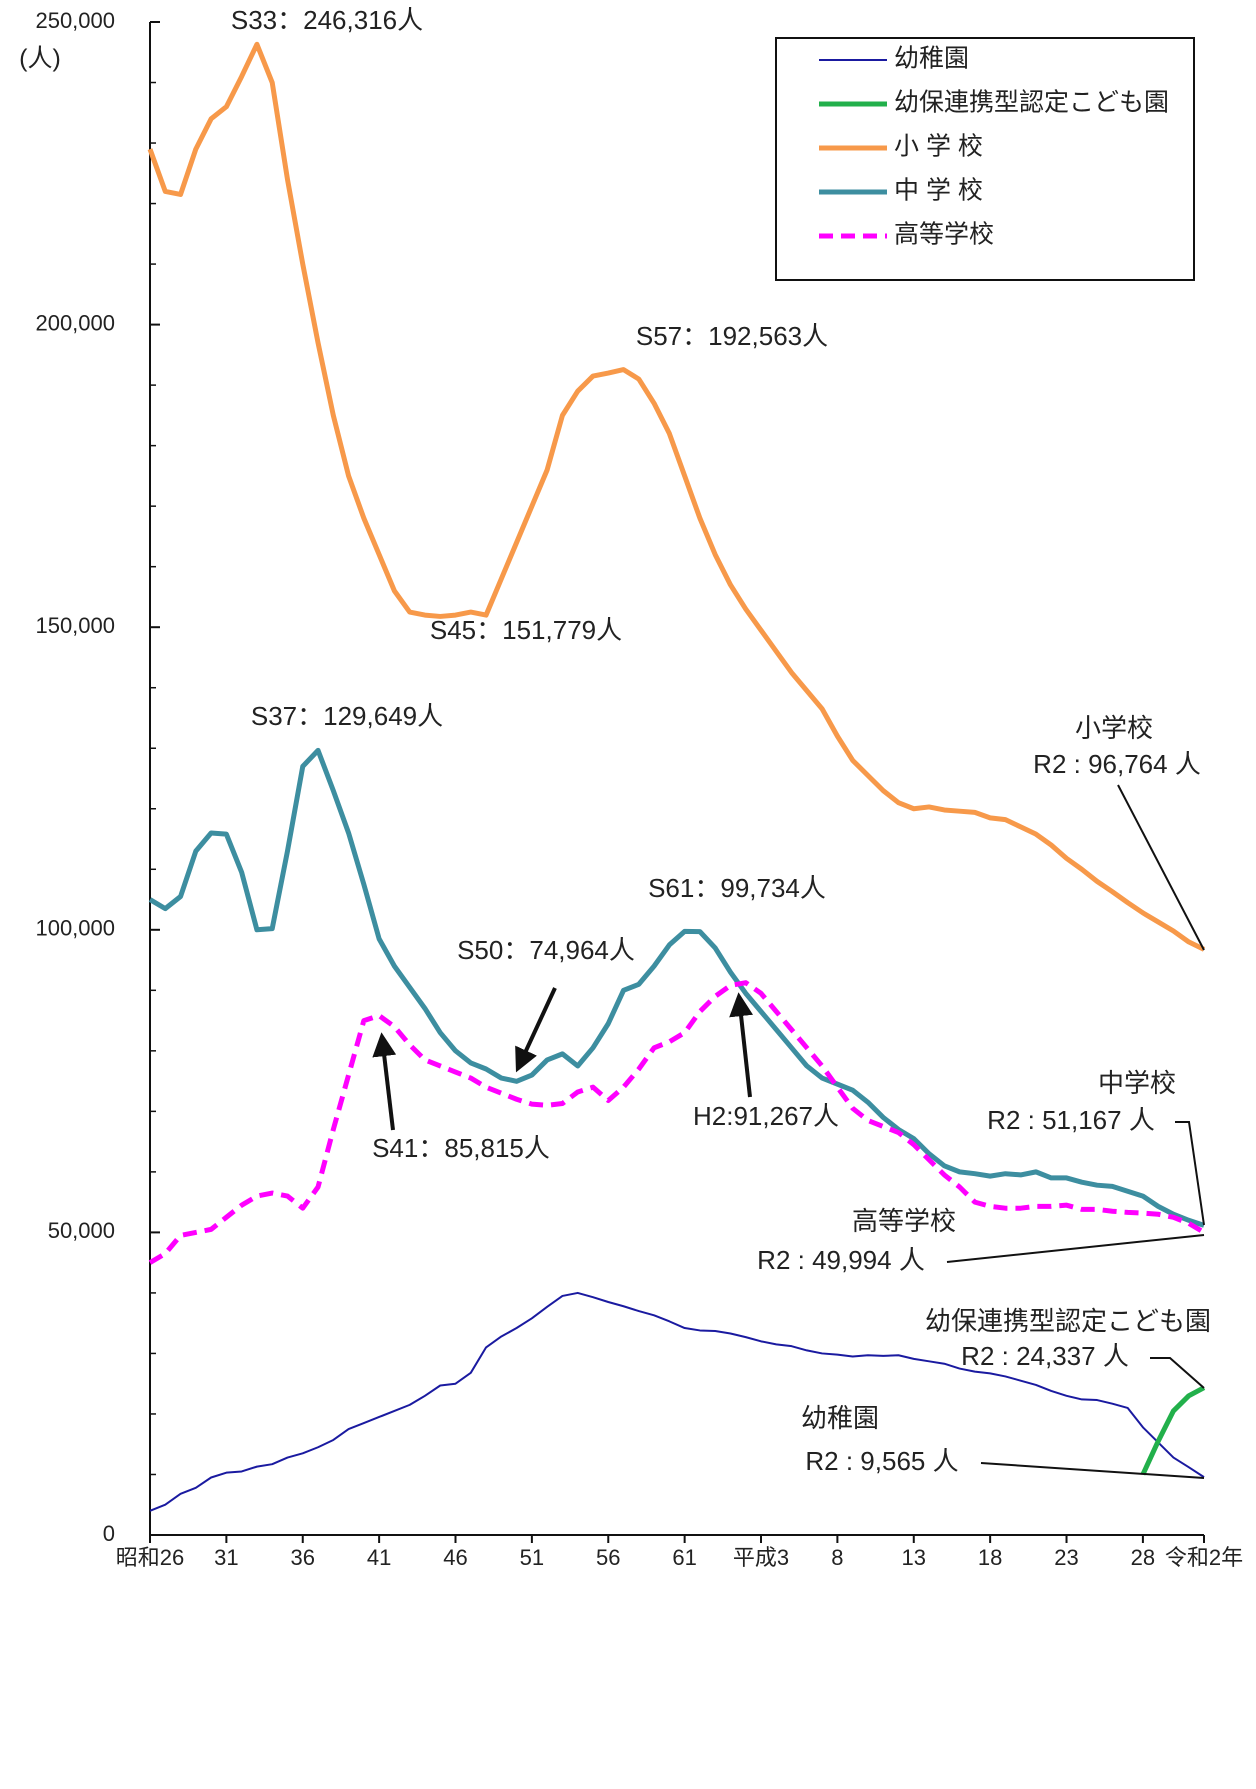 This screenshot has height=1789, width=1256. I want to click on x-tick-label: 18, so click(990, 1557).